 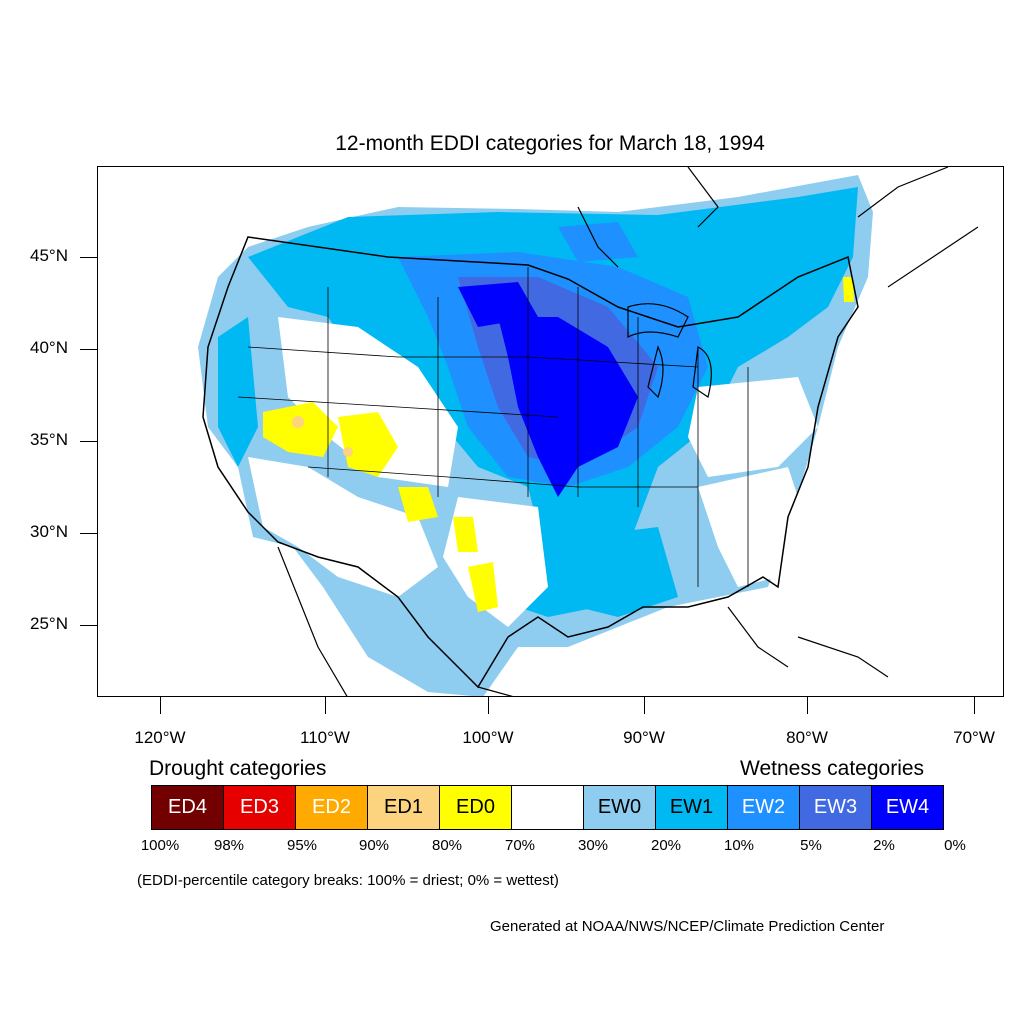 I want to click on legend-break: 2%, so click(x=884, y=845).